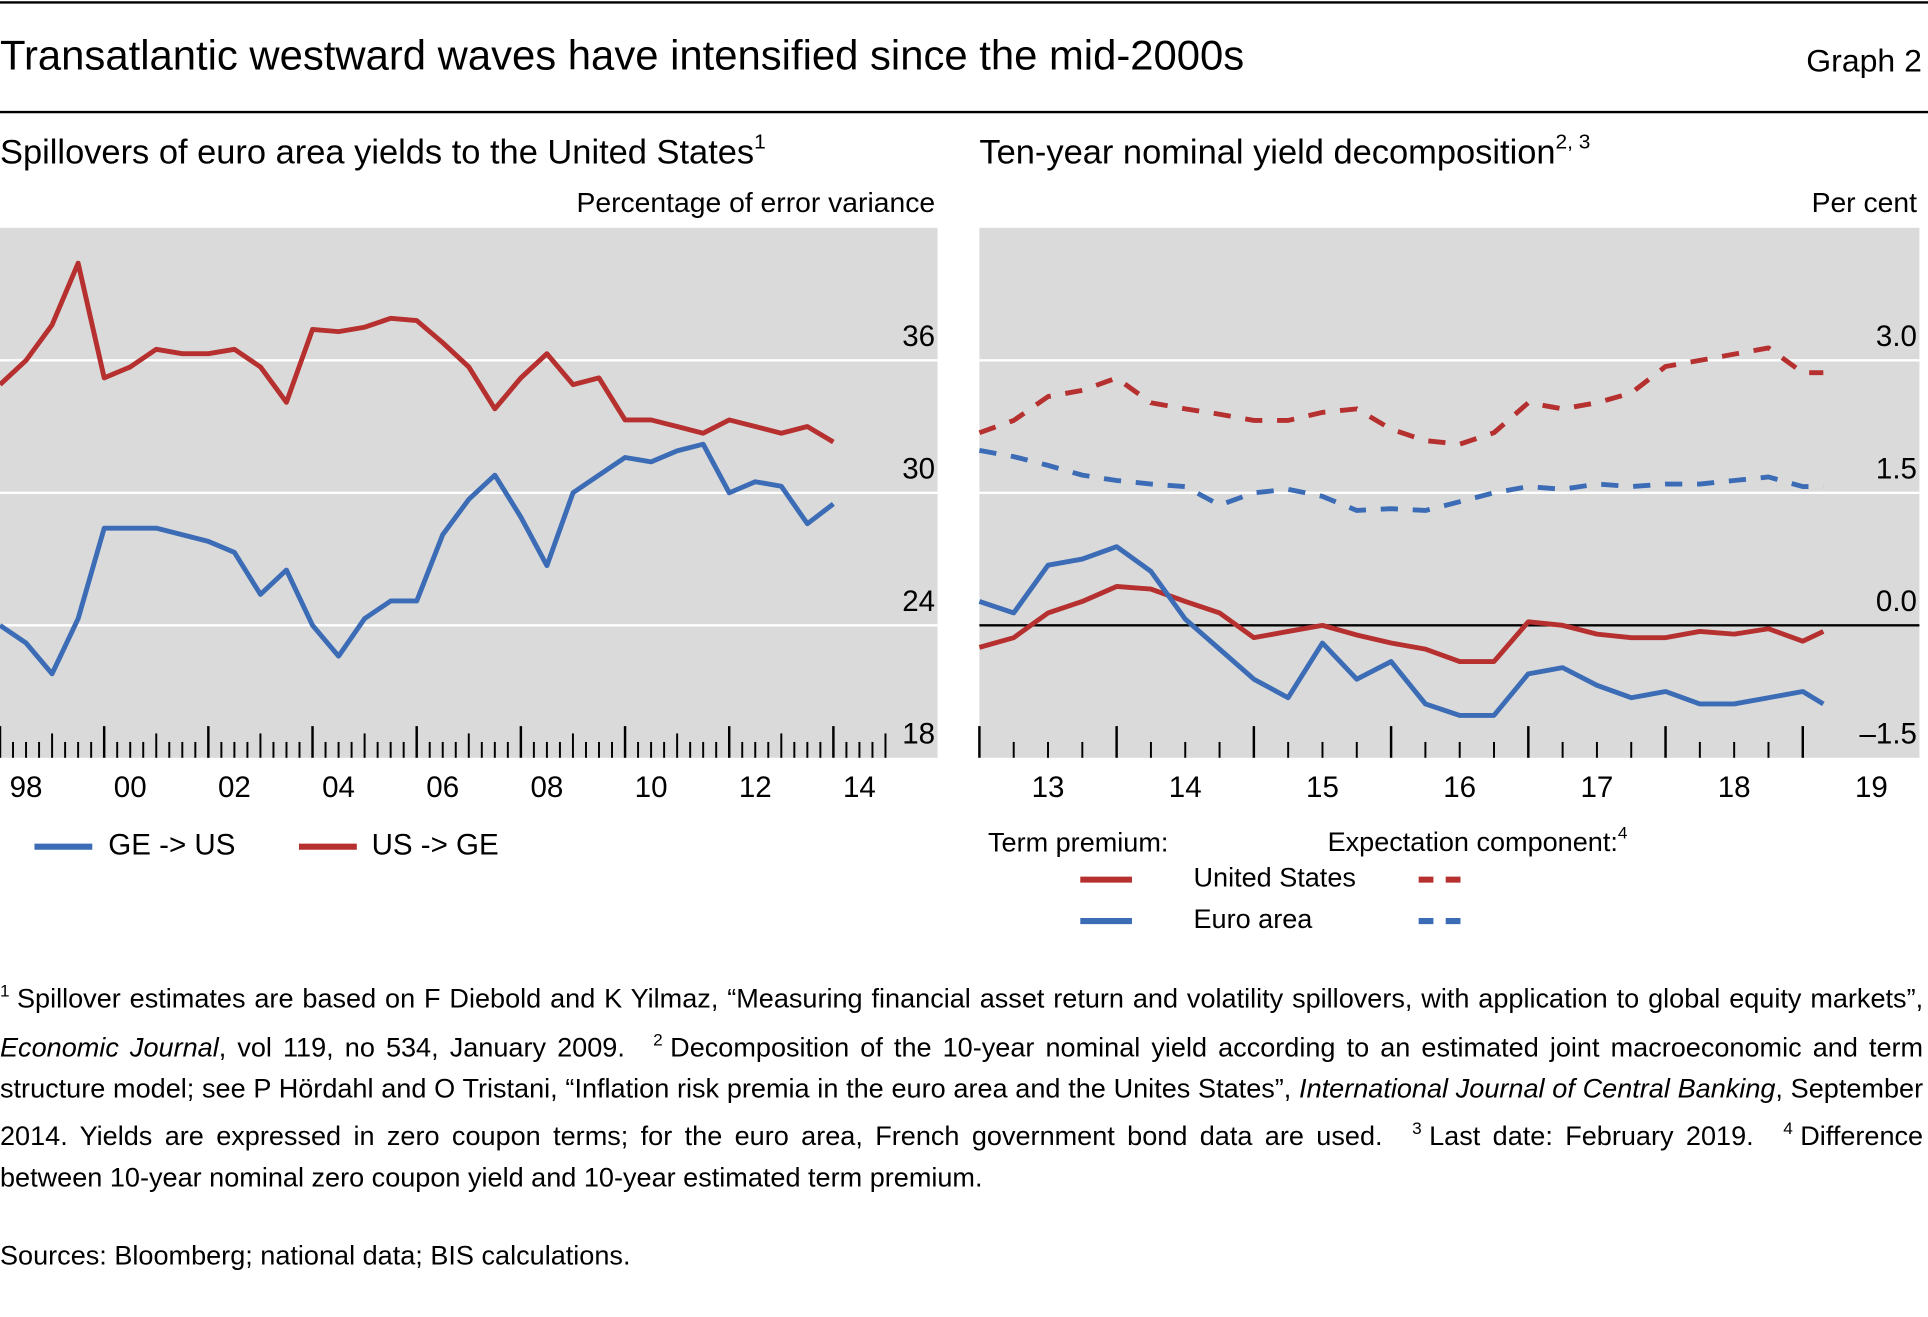 Image resolution: width=1928 pixels, height=1317 pixels. Describe the element at coordinates (1573, 141) in the screenshot. I see `title-note: 2, 3` at that location.